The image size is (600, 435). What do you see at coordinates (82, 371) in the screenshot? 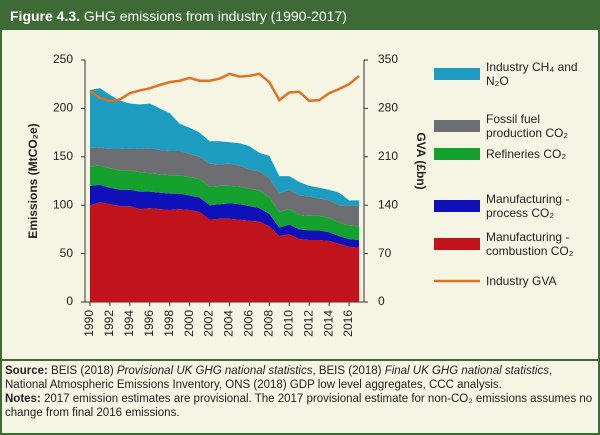
I see `footer-text: BEIS (2018)` at bounding box center [82, 371].